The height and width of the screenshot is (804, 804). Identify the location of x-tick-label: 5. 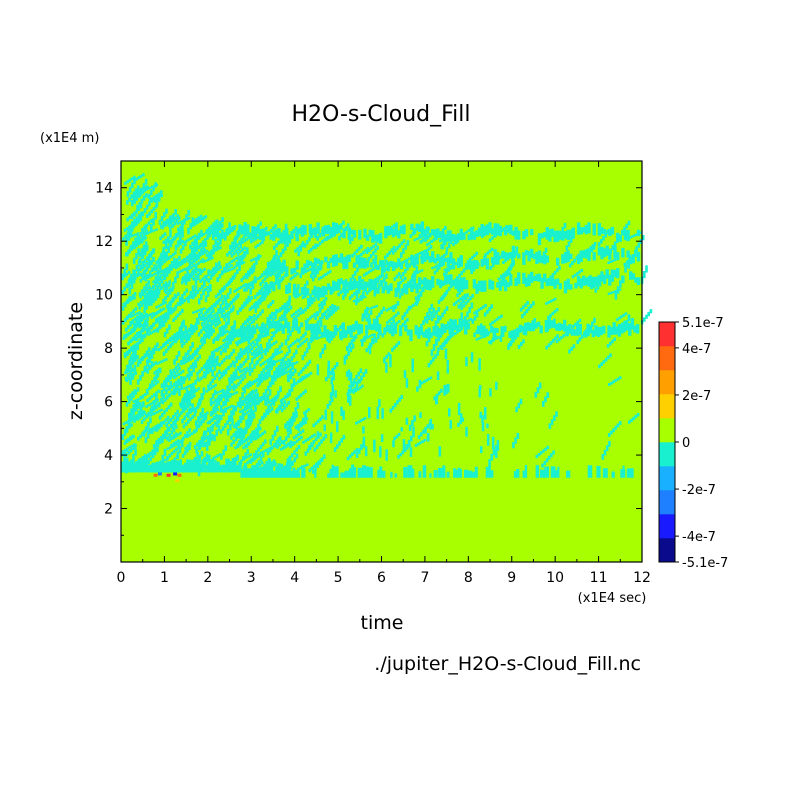
(338, 578).